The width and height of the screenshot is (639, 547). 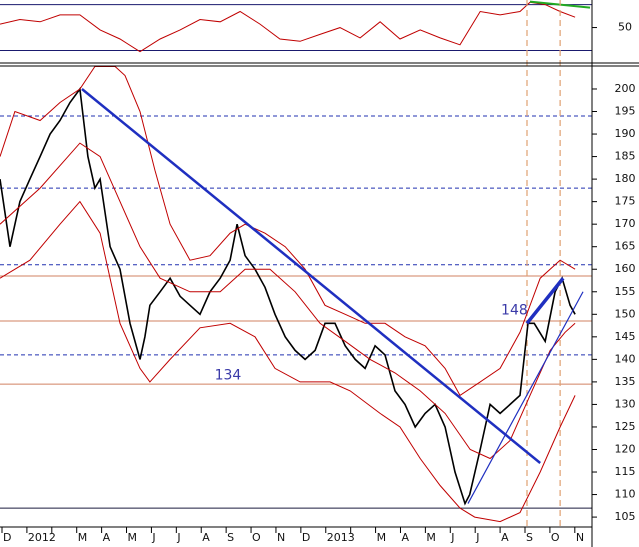 I want to click on y-tick-label: 50, so click(x=625, y=27).